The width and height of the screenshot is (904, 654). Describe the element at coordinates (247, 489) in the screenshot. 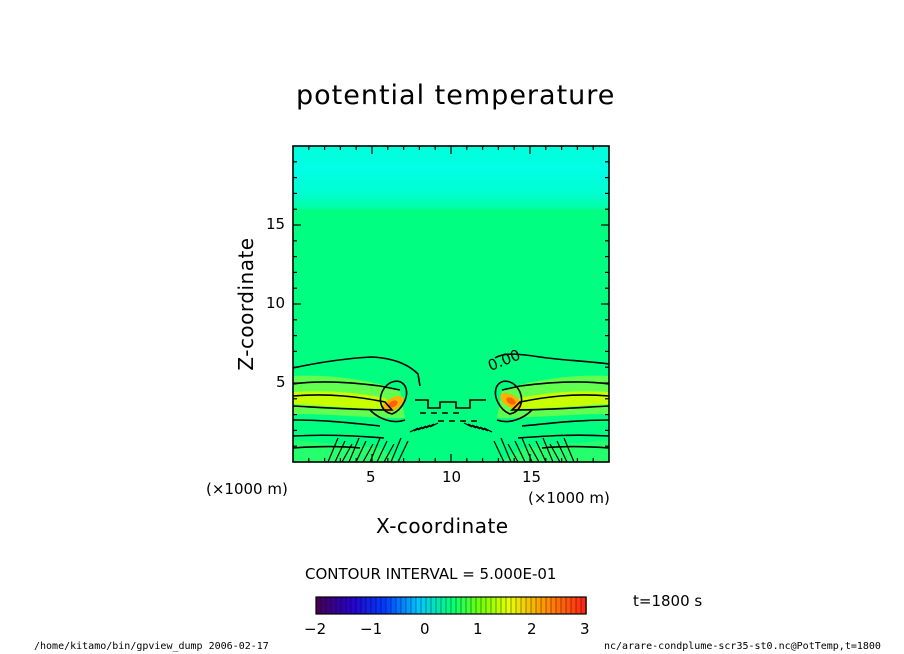

I see `x-unit-label: (×1000 m)` at that location.